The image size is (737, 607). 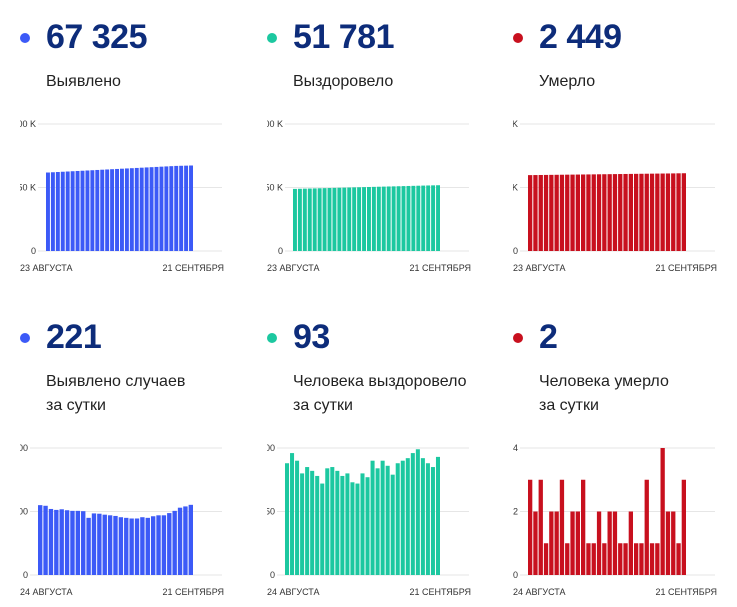 I want to click on died-daily-label-line-1: Человека умерло, so click(x=604, y=381).